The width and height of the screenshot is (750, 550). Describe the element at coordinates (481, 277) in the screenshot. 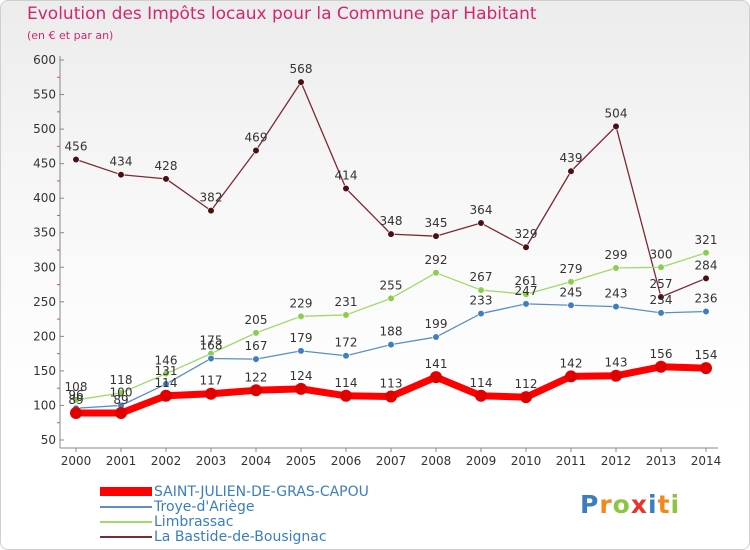

I see `data-label: 267` at that location.